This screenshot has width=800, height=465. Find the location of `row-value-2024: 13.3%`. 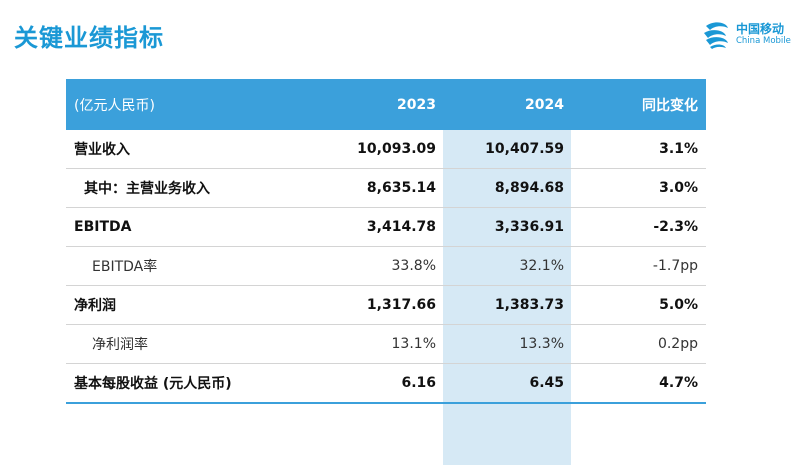

row-value-2024: 13.3% is located at coordinates (541, 344).